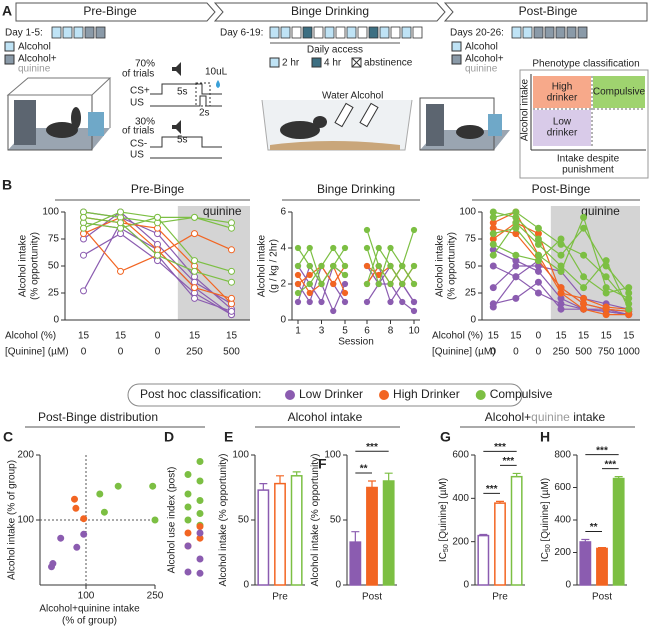  Describe the element at coordinates (34, 47) in the screenshot. I see `key-label: Alcohol` at that location.